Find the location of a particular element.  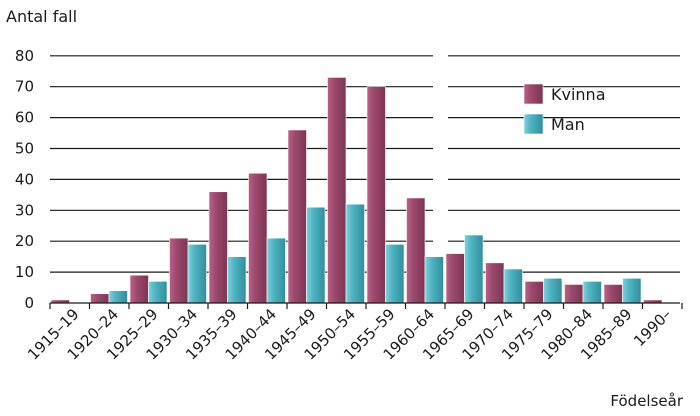

y-tick-label: 0 is located at coordinates (29, 303).